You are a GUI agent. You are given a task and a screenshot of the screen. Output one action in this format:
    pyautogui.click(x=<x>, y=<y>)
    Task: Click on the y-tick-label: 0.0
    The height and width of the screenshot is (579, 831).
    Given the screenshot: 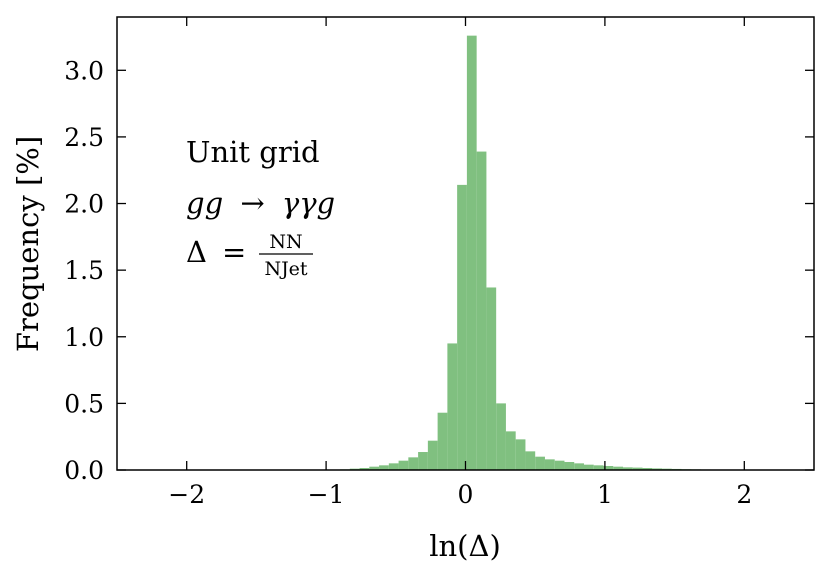 What is the action you would take?
    pyautogui.click(x=84, y=470)
    